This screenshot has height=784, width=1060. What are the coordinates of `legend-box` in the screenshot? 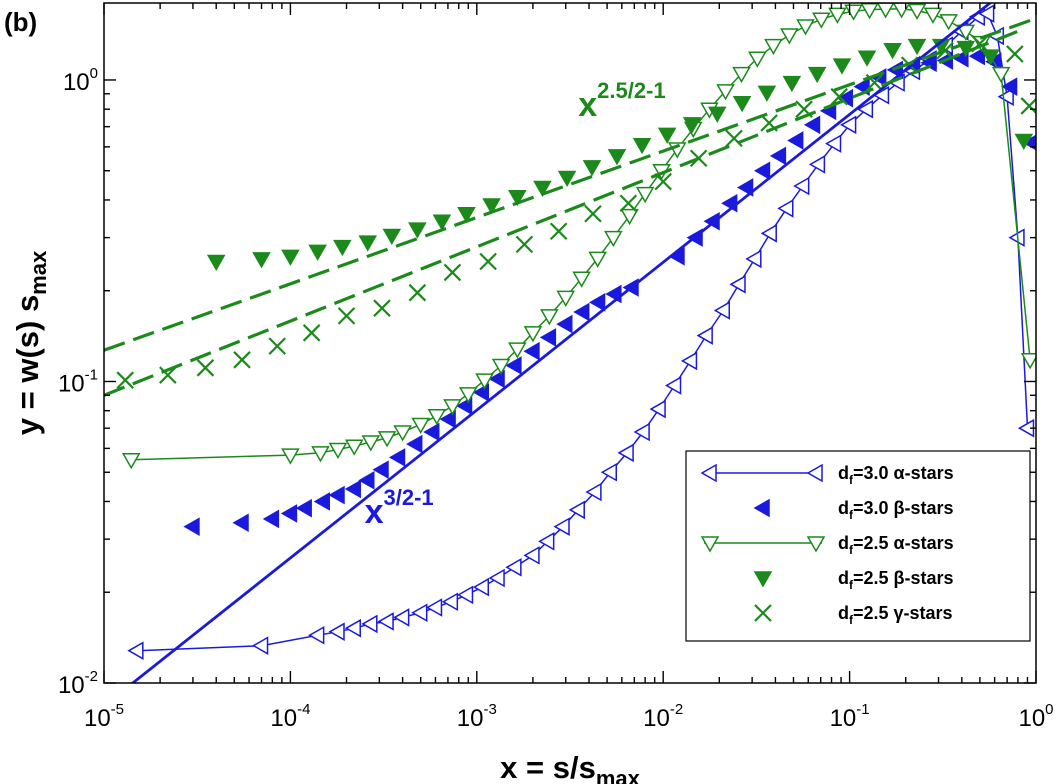 It's located at (858, 546).